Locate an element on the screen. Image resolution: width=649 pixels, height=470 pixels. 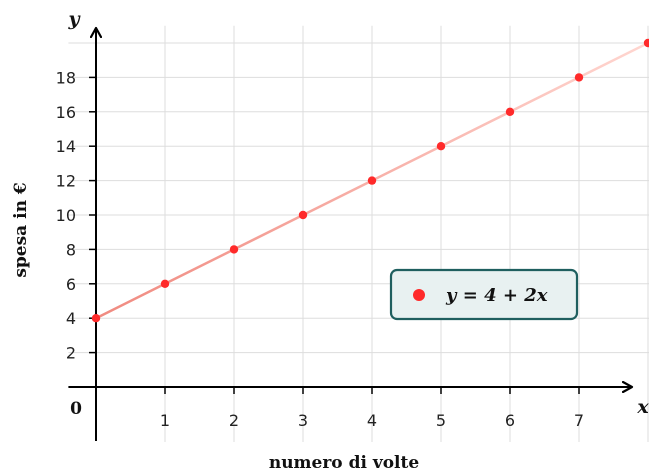
legend: y = 4 + 2x is located at coordinates (484, 294).